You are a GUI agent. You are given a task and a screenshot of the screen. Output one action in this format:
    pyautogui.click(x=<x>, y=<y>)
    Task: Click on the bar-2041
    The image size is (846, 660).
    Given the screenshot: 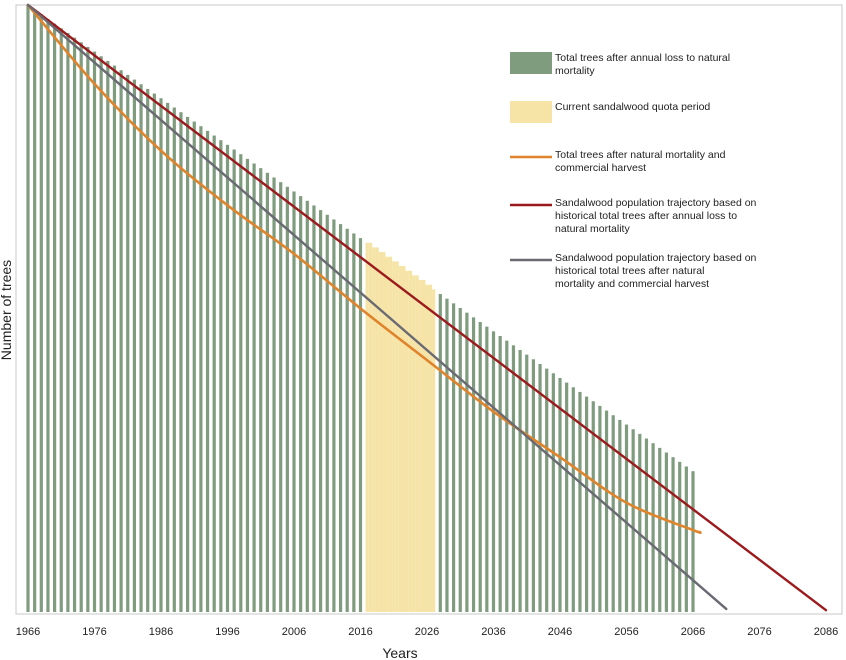 What is the action you would take?
    pyautogui.click(x=527, y=483)
    